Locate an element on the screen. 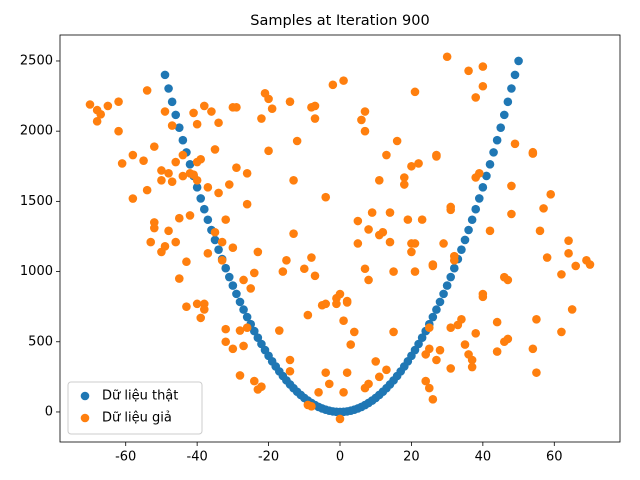 The width and height of the screenshot is (640, 480). x-tick-label: -40 is located at coordinates (197, 457).